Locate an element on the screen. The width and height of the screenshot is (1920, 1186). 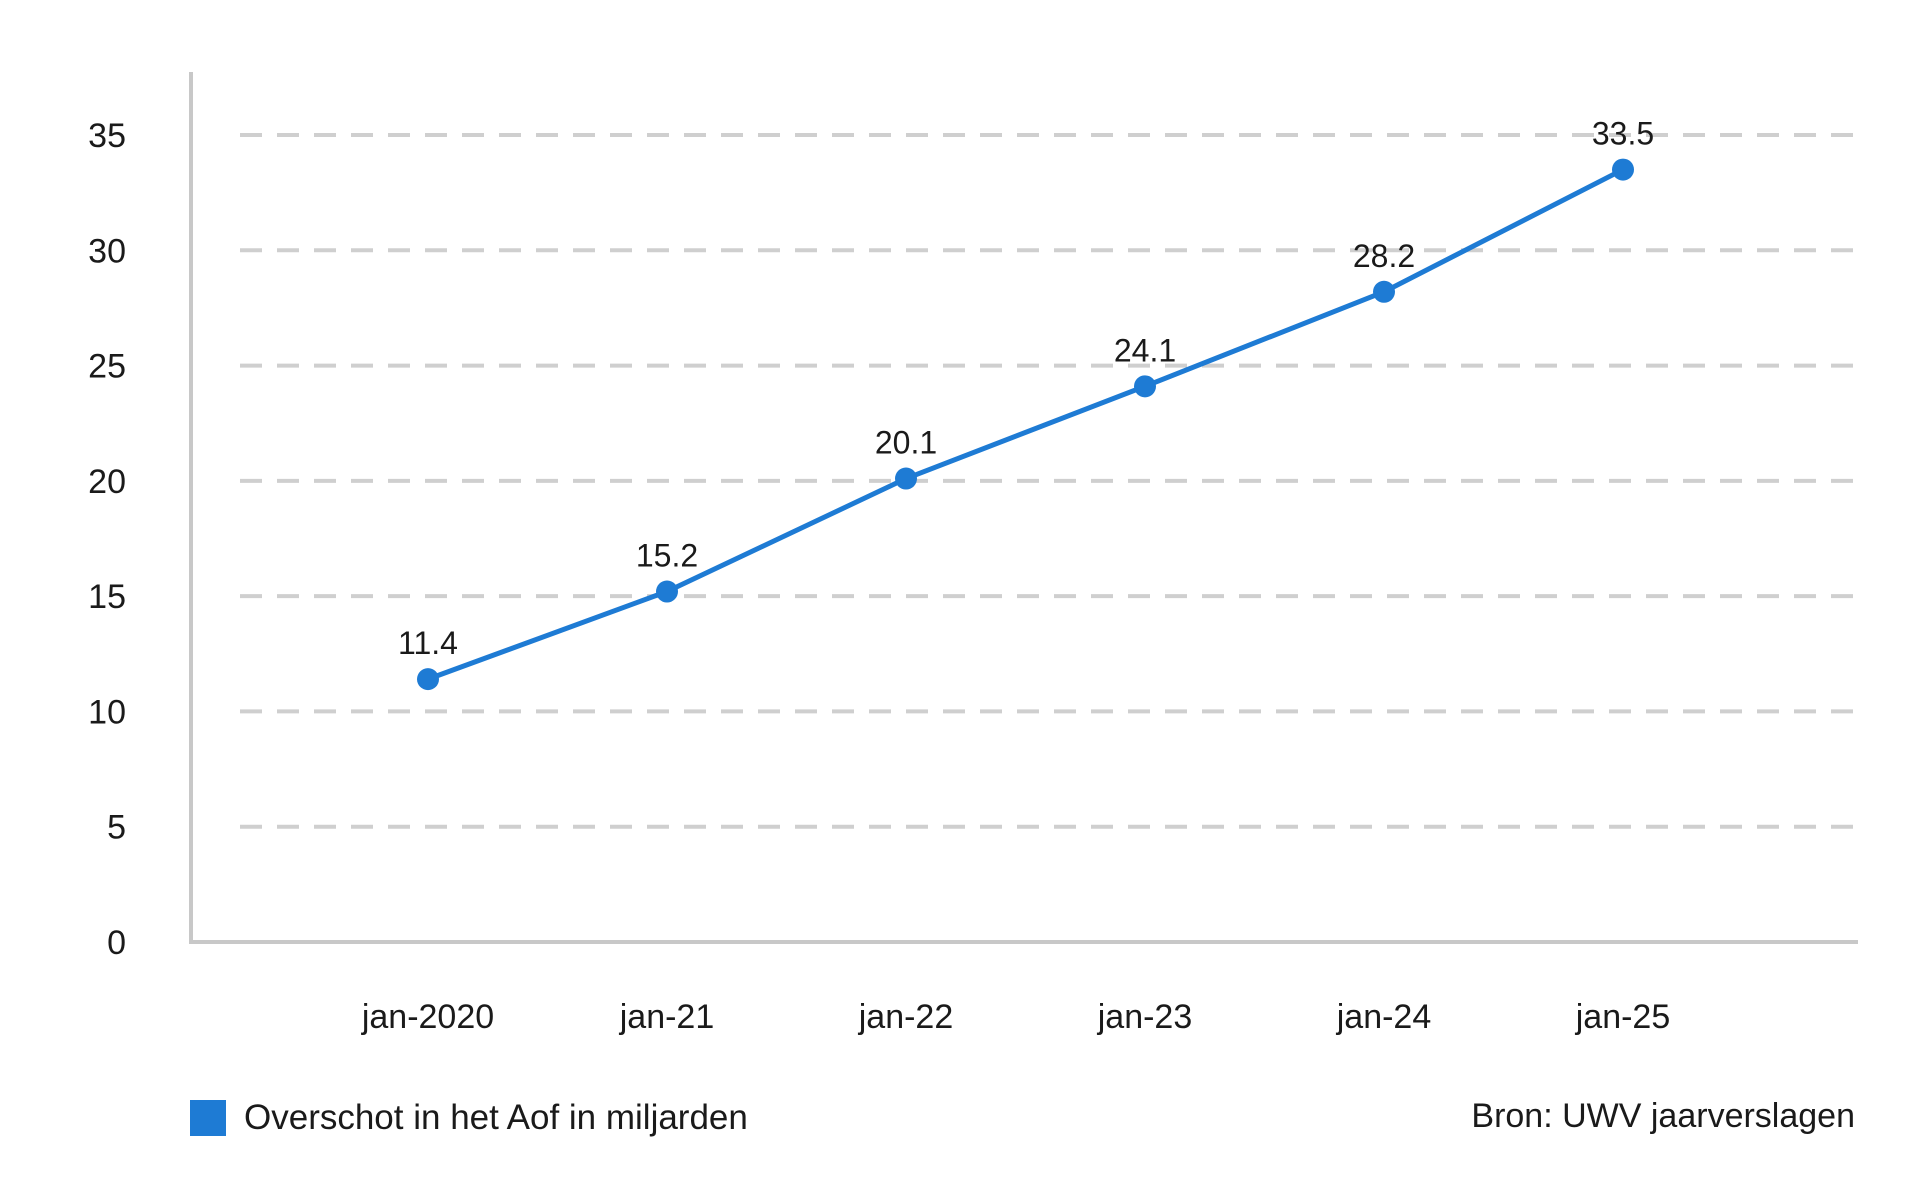
legend: Overschot in het Aof in miljarden is located at coordinates (469, 1118).